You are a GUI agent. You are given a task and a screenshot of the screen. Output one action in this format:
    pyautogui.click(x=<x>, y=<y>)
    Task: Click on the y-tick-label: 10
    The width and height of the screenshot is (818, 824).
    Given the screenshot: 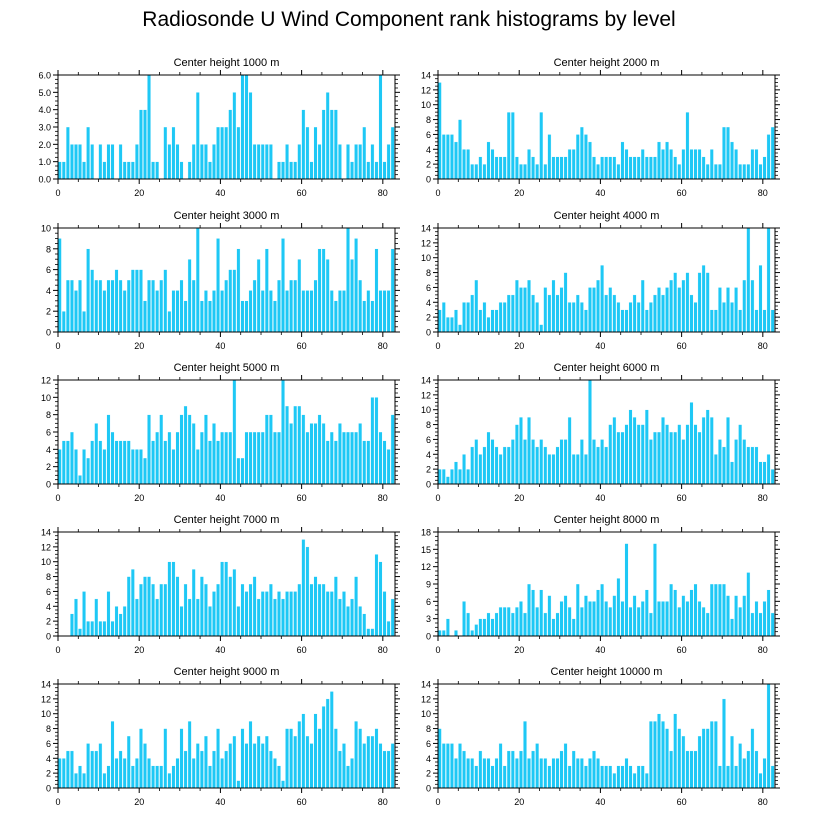 What is the action you would take?
    pyautogui.click(x=46, y=562)
    